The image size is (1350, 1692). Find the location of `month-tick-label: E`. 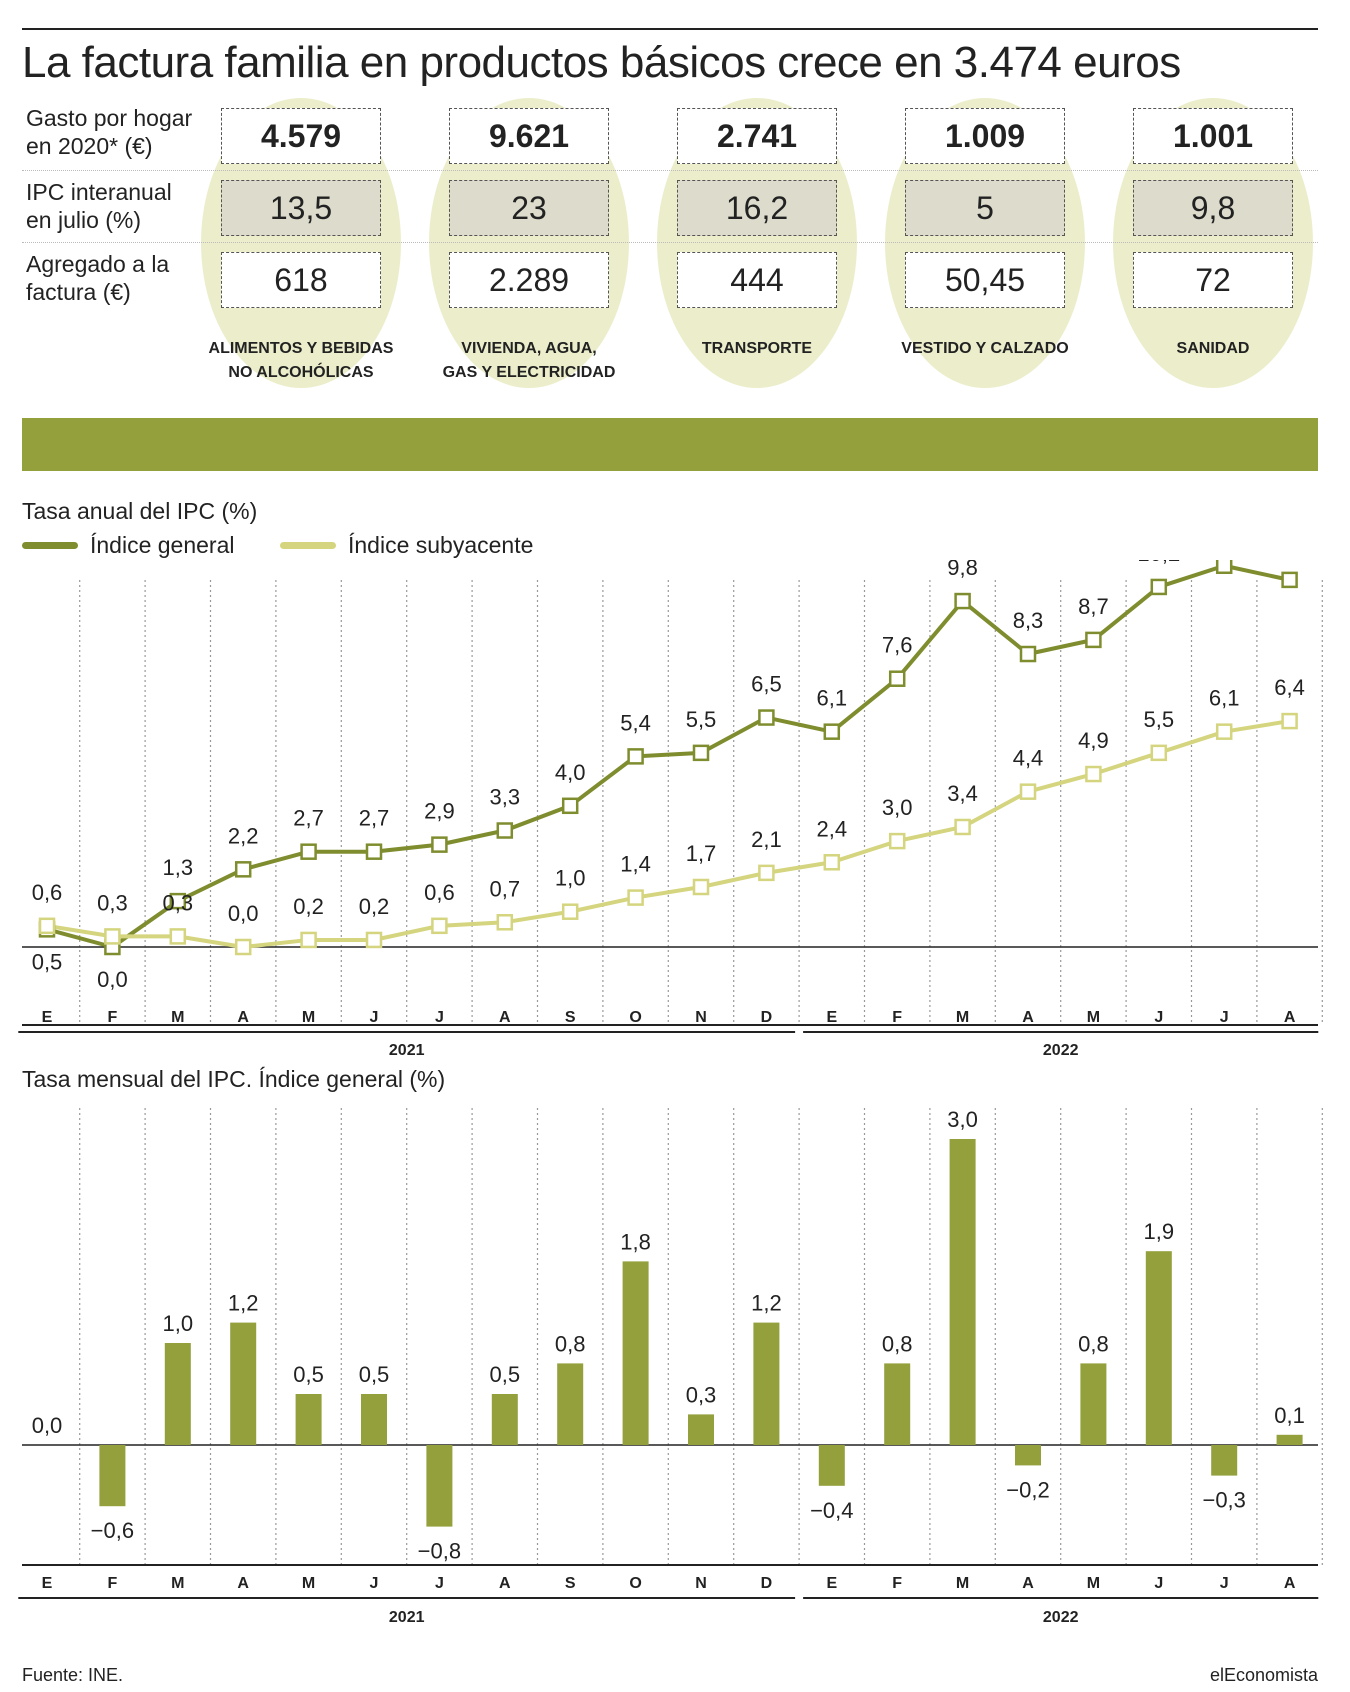

month-tick-label: E is located at coordinates (831, 1017).